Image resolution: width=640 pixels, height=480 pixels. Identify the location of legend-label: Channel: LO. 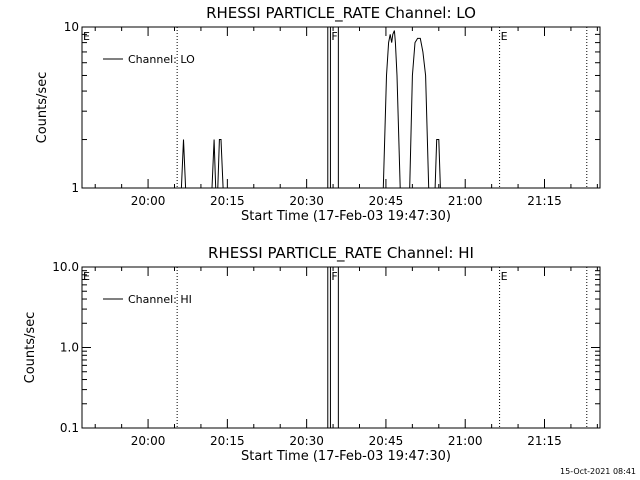
(161, 59).